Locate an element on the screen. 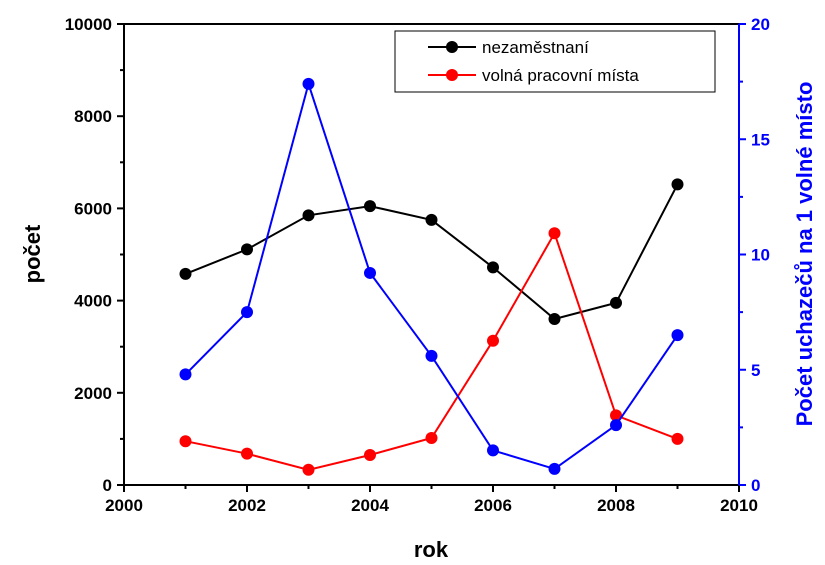  legend-marker-volna-mista is located at coordinates (452, 75).